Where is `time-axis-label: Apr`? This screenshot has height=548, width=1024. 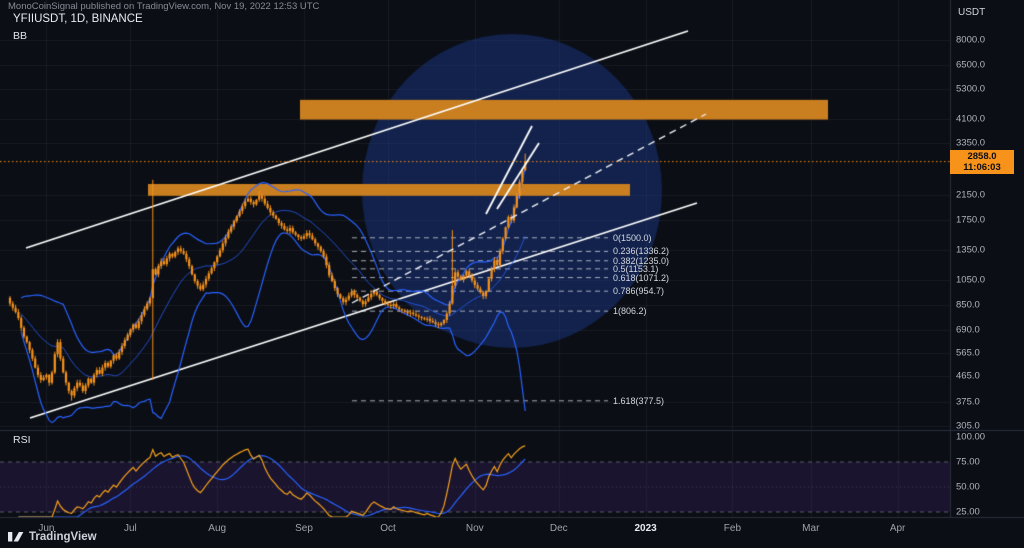 time-axis-label: Apr is located at coordinates (897, 528).